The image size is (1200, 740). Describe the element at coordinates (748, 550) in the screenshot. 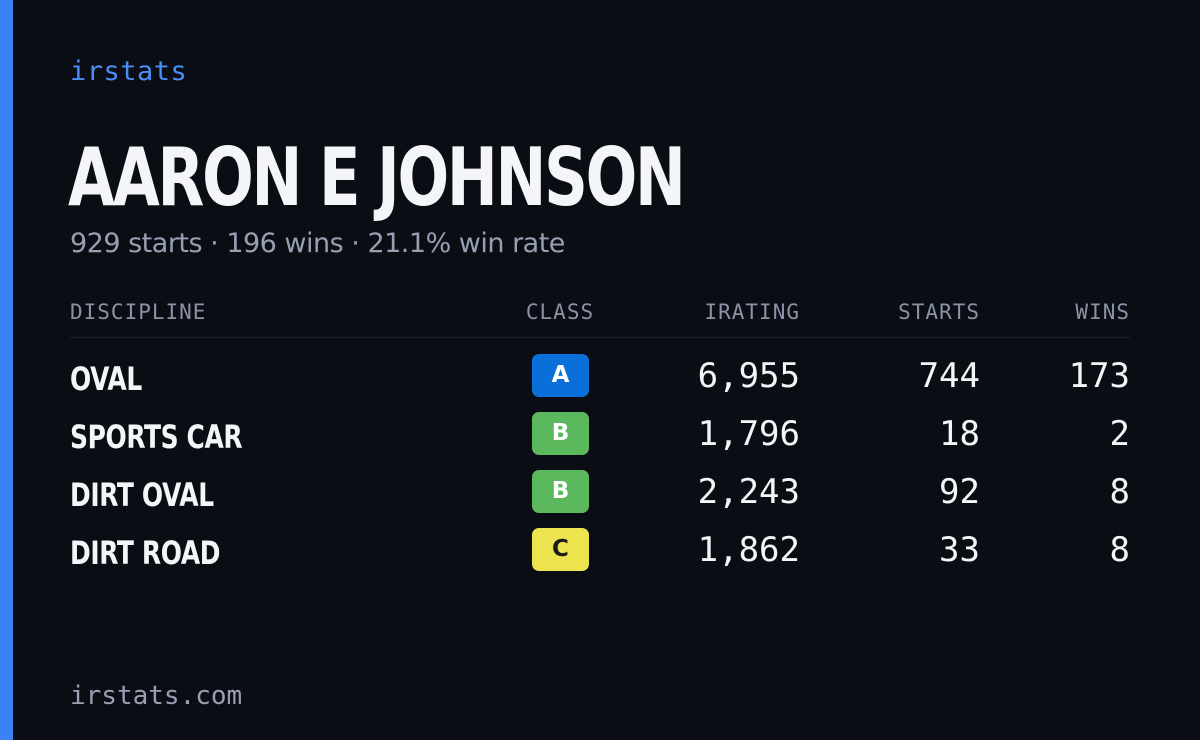

I see `irating-value: 1,862` at that location.